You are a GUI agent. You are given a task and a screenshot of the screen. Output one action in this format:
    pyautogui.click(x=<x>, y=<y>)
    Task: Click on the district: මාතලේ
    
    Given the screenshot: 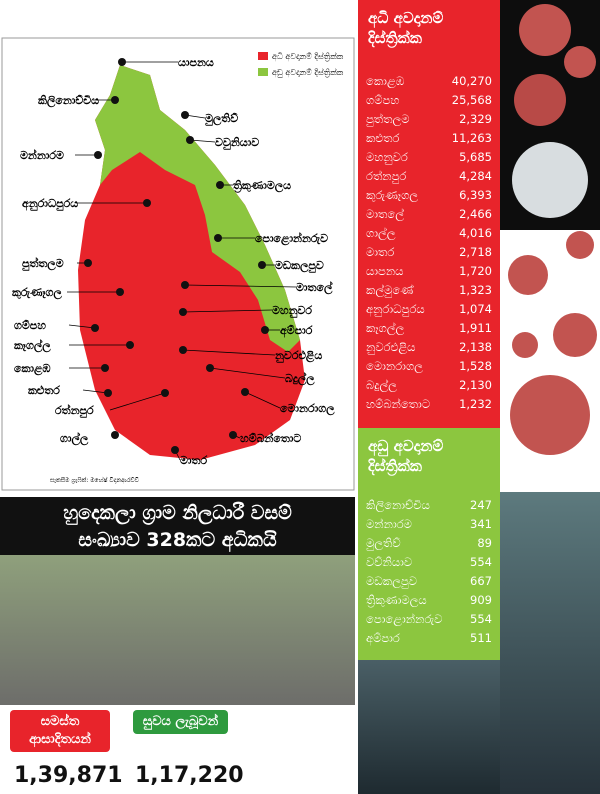 What is the action you would take?
    pyautogui.click(x=385, y=214)
    